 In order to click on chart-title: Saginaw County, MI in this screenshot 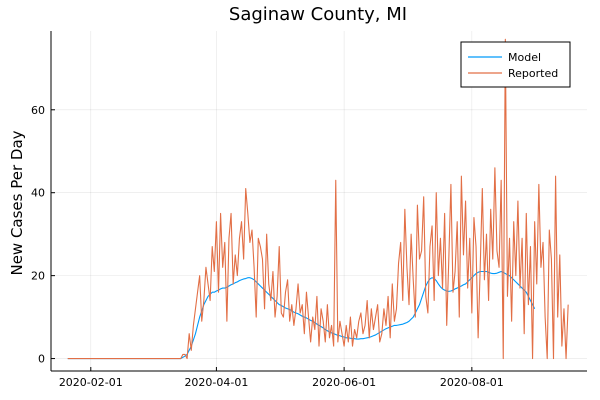, I will do `click(318, 14)`.